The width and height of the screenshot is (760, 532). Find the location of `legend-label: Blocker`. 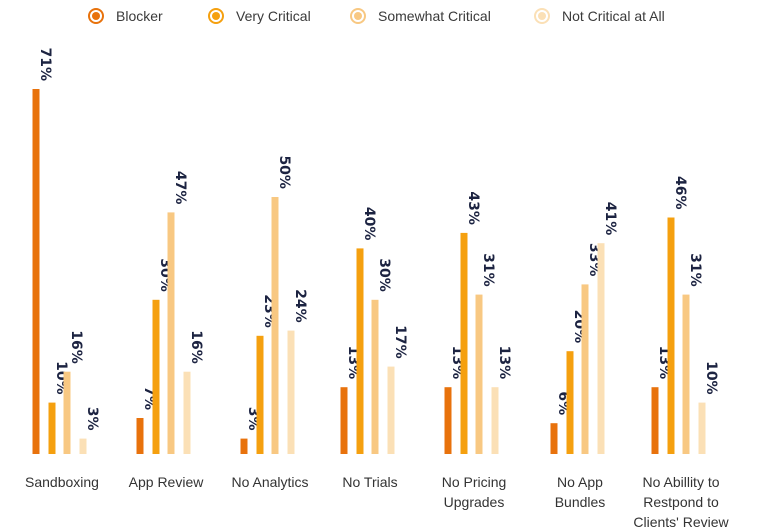

legend-label: Blocker is located at coordinates (139, 16).